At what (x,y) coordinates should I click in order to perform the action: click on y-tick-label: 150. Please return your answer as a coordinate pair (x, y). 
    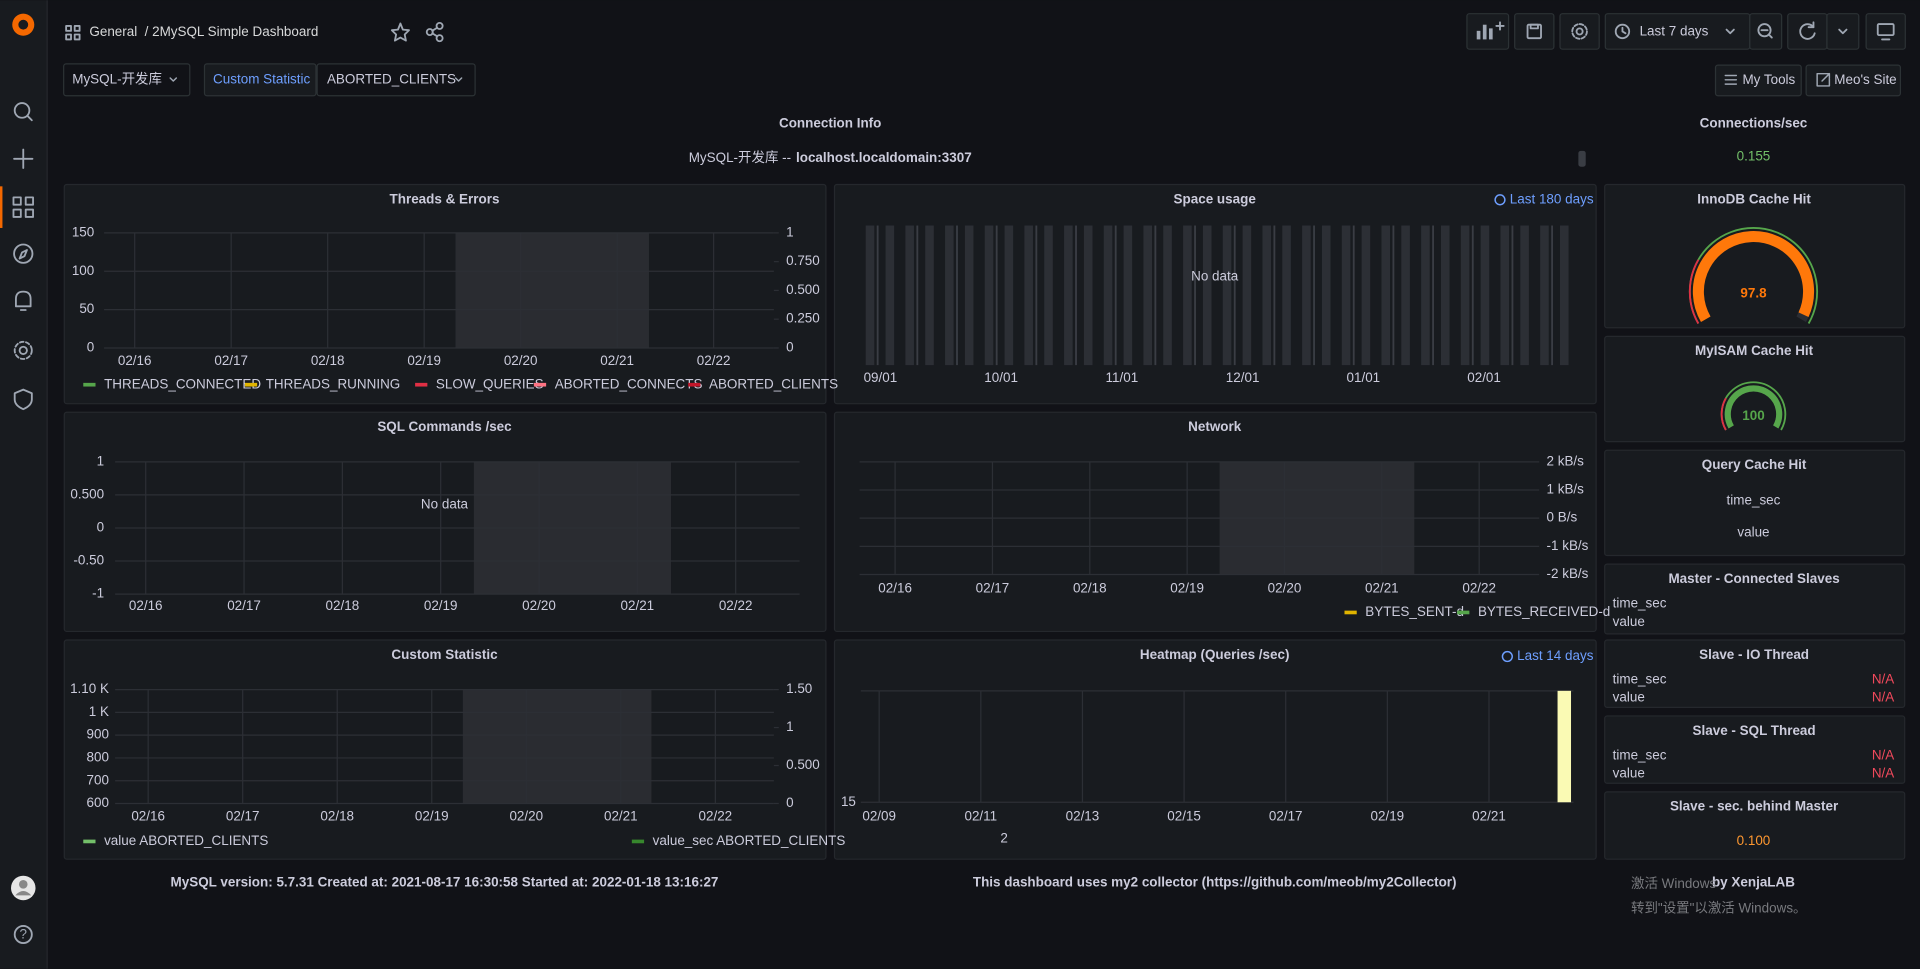
    Looking at the image, I should click on (83, 231).